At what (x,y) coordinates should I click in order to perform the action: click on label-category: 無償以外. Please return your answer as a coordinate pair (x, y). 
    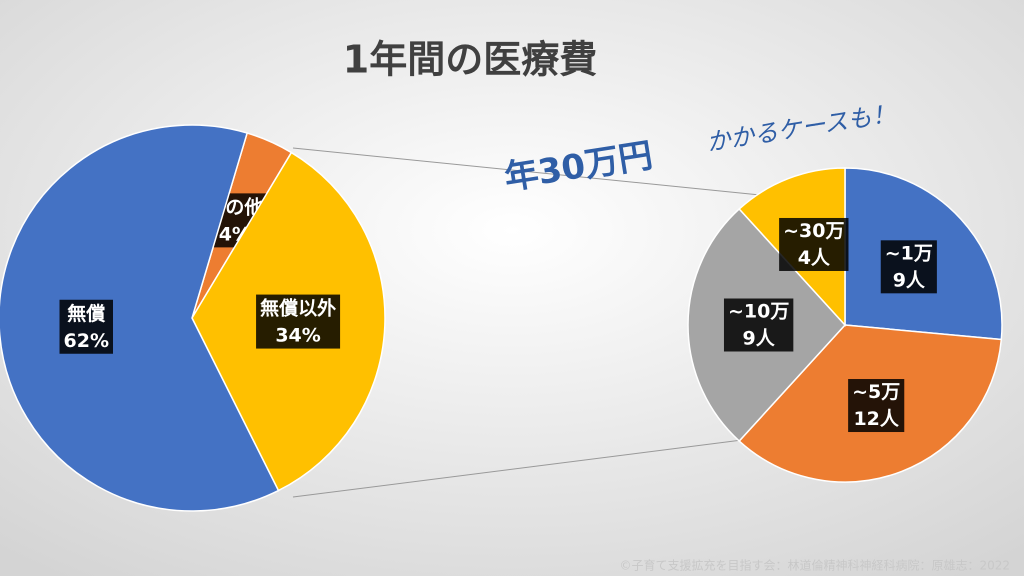
    Looking at the image, I should click on (298, 308).